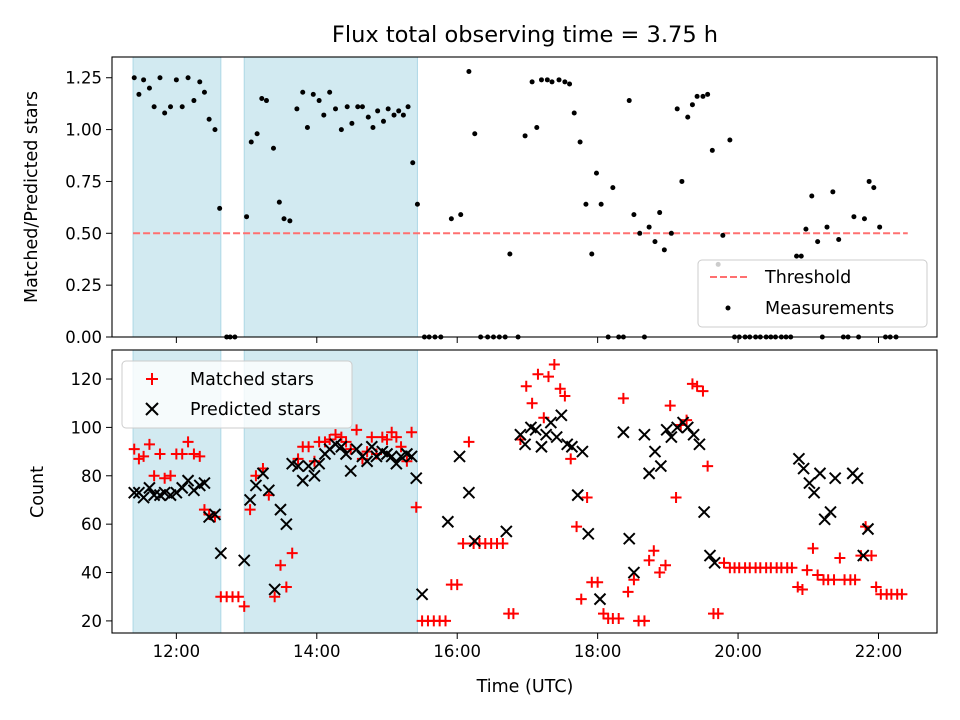 This screenshot has width=960, height=720. Describe the element at coordinates (38, 492) in the screenshot. I see `bottom-ylabel: Count` at that location.